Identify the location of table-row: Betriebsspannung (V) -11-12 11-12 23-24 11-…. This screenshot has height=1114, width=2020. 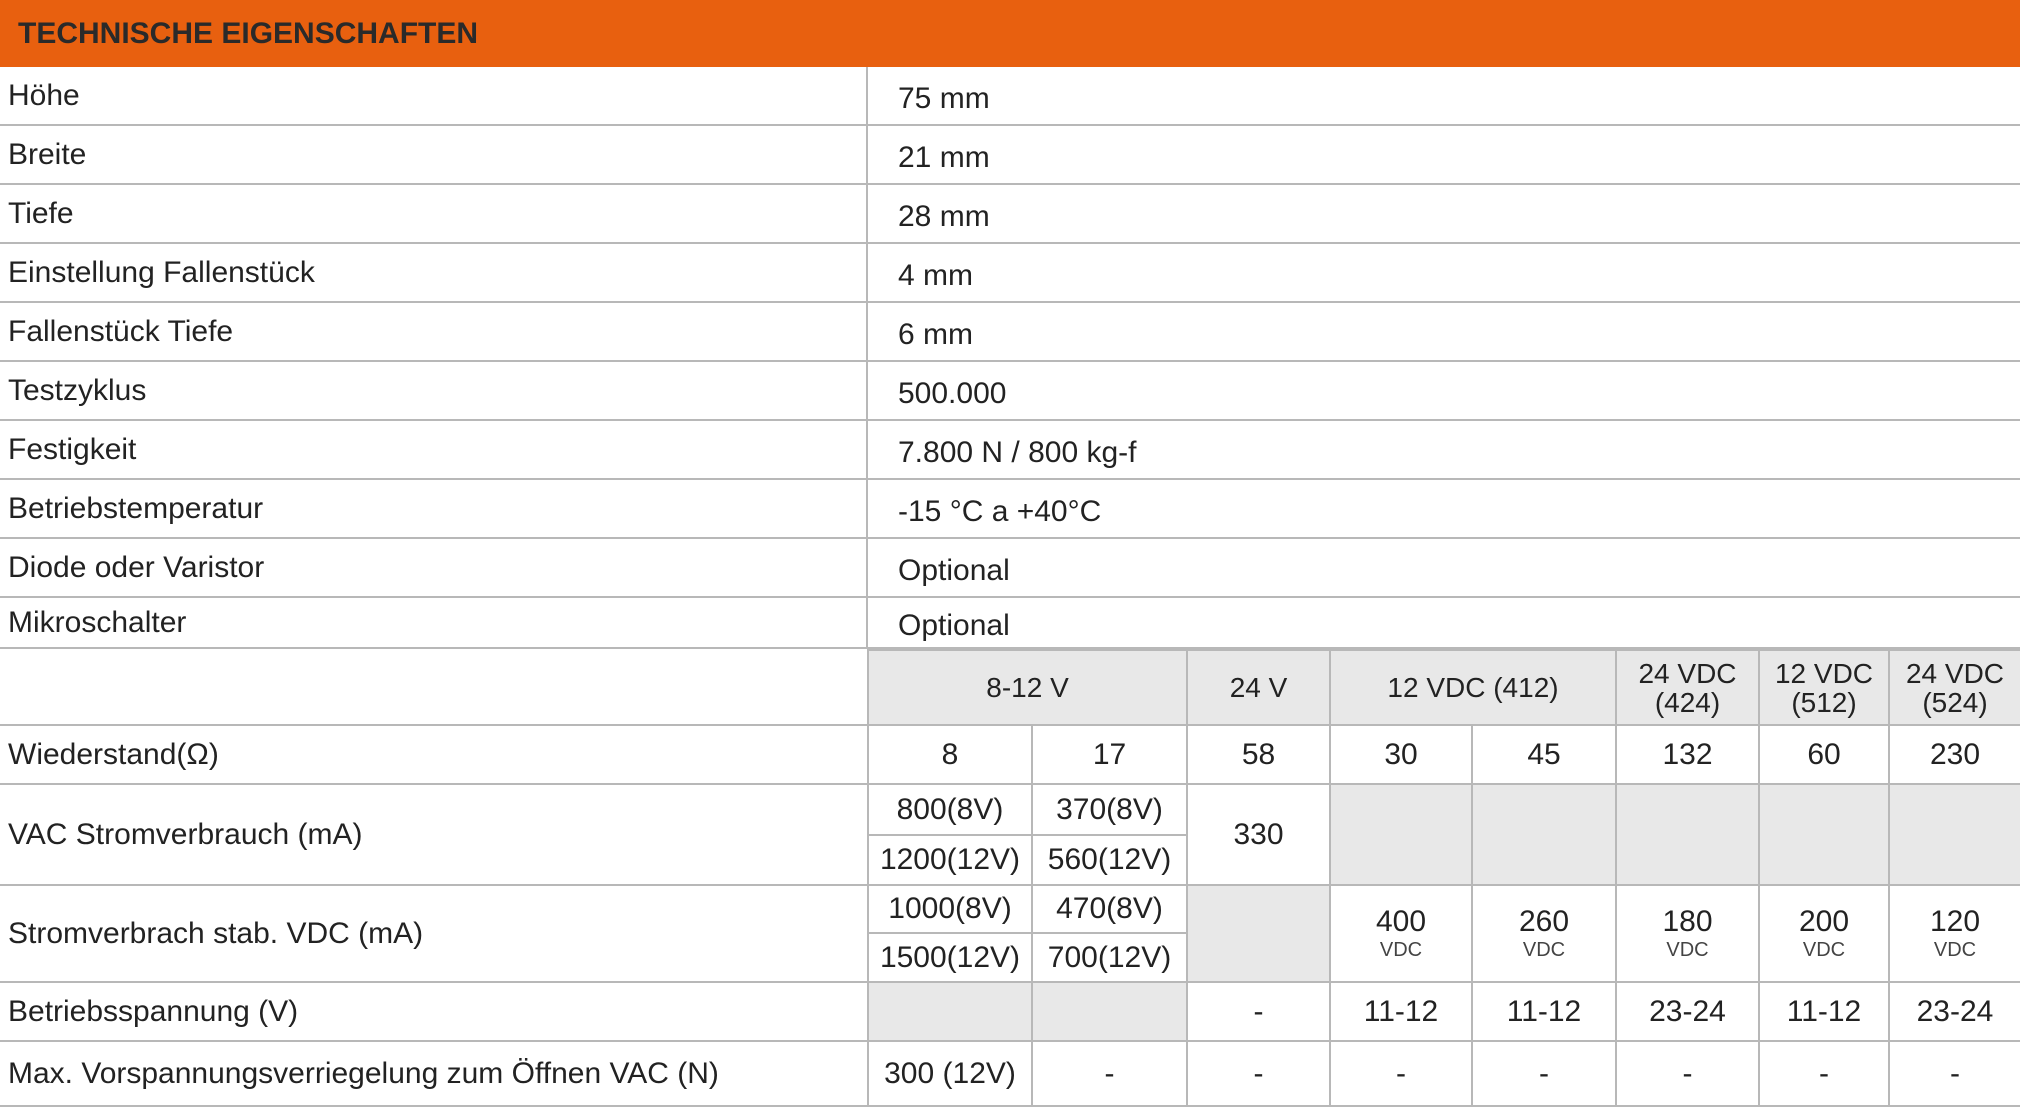
(1010, 1011).